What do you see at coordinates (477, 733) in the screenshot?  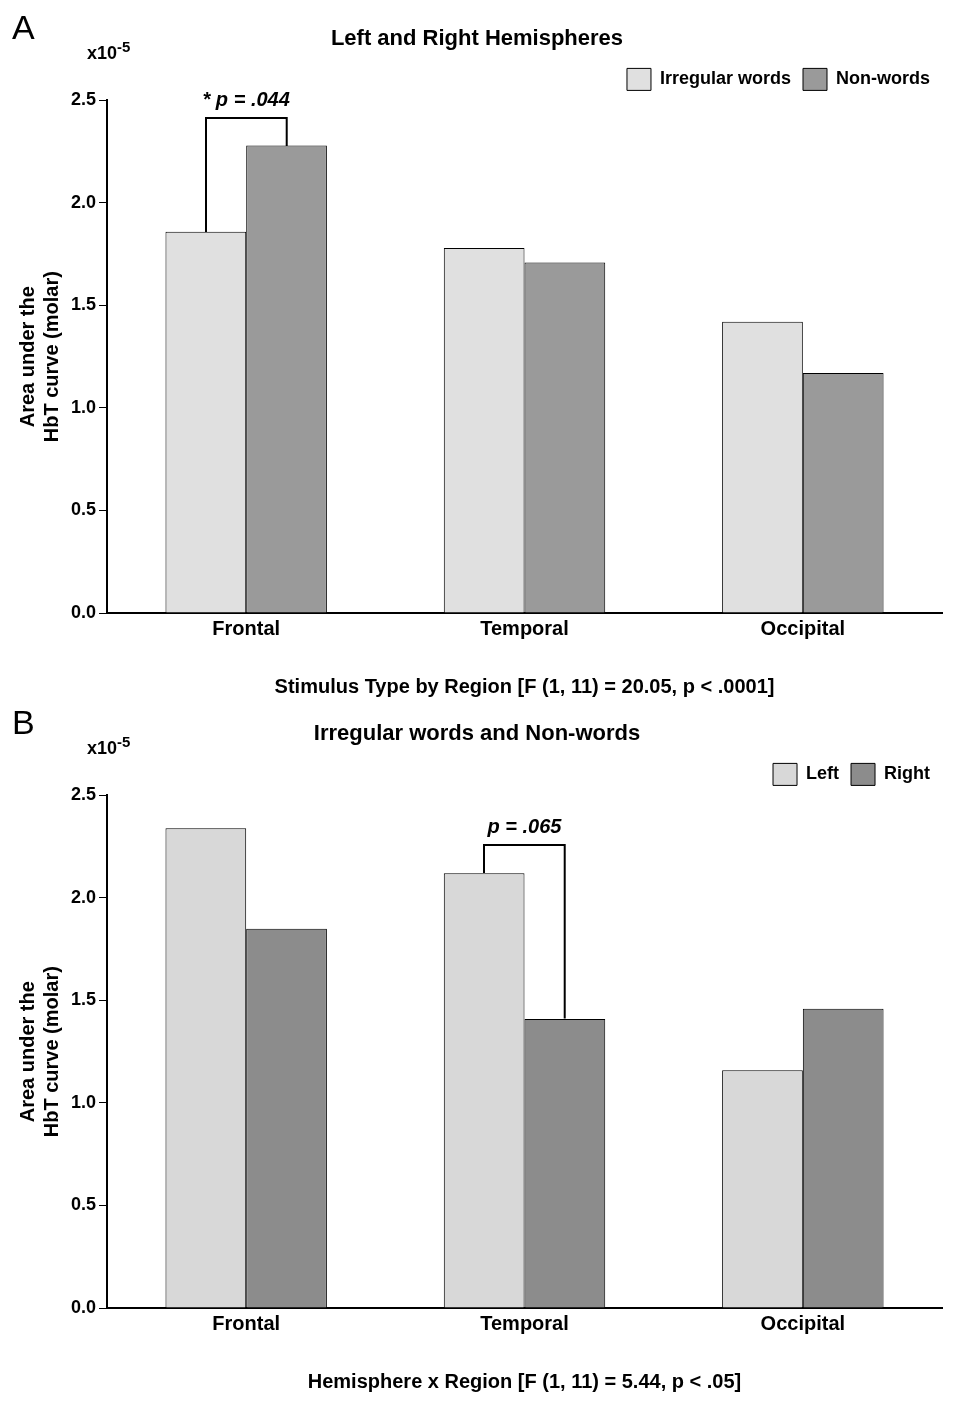 I see `chart-title: Irregular words and Non-words` at bounding box center [477, 733].